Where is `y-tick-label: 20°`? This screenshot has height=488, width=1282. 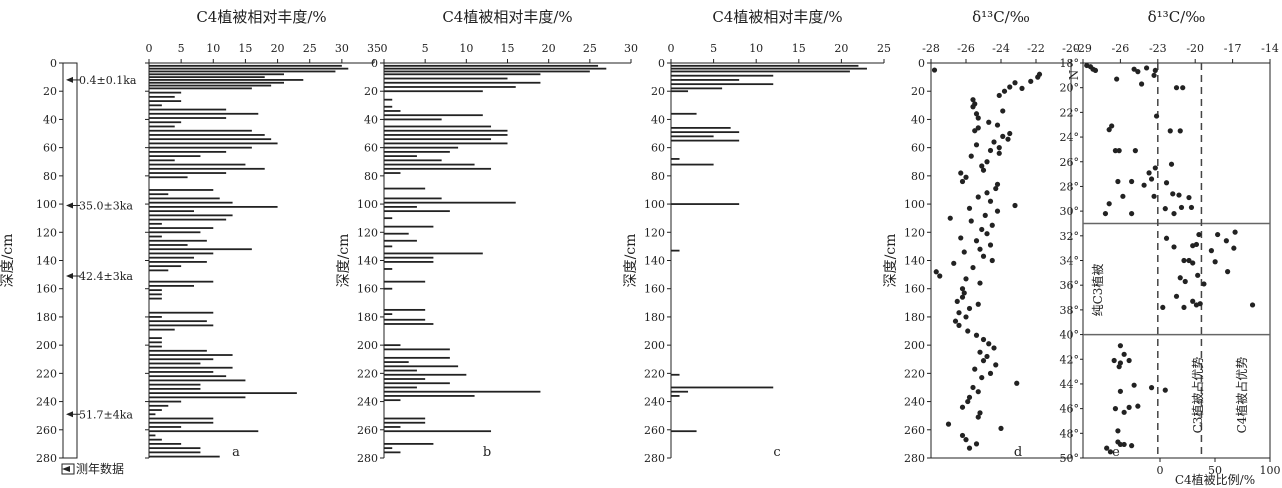
y-tick-label: 20° is located at coordinates (1070, 88).